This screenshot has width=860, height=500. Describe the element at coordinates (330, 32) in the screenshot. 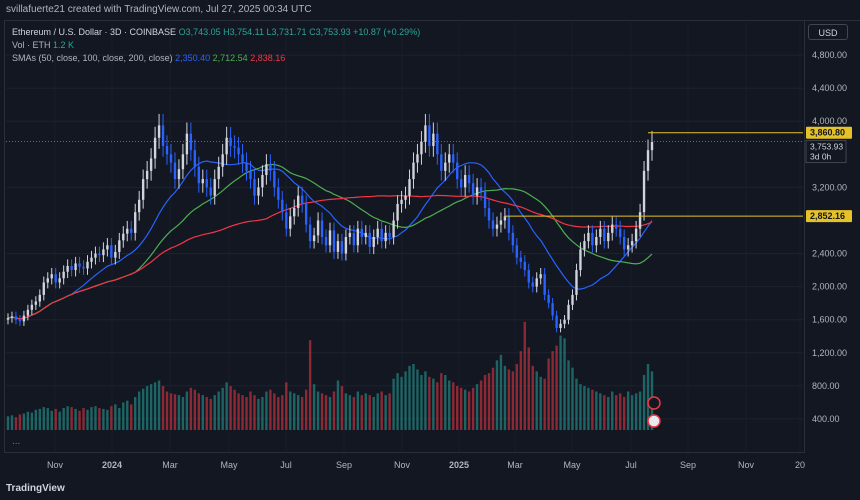

I see `ohlc-close: C3,753.93` at that location.